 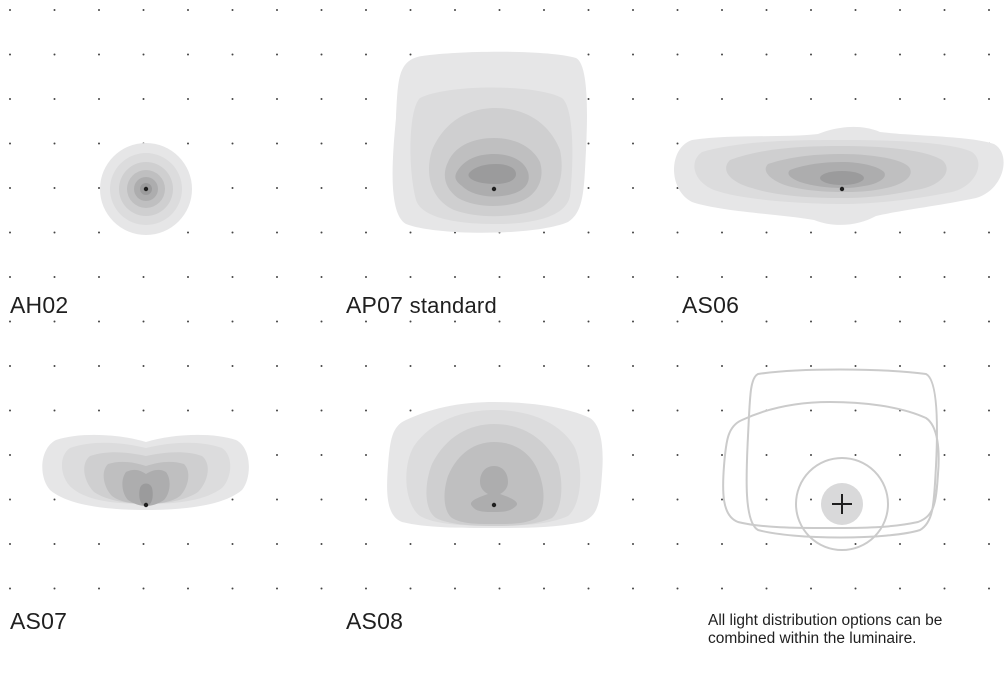 What do you see at coordinates (453, 305) in the screenshot?
I see `ap07-suffix: standard` at bounding box center [453, 305].